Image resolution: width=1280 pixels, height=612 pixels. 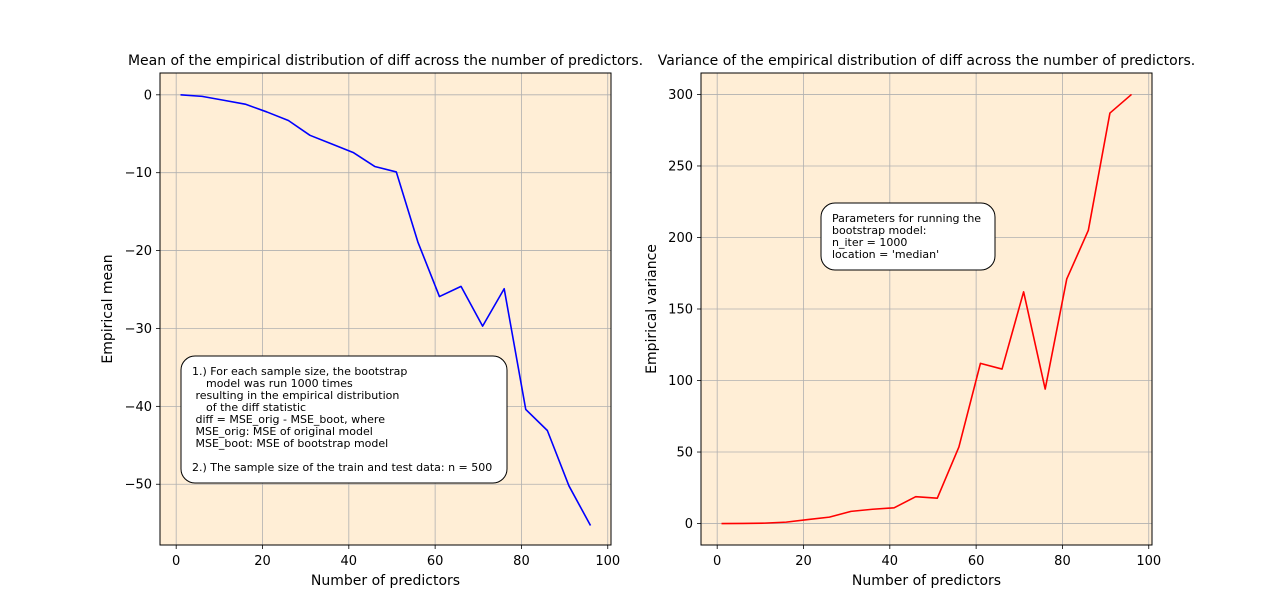 I want to click on y-tick-label: 200, so click(x=680, y=238).